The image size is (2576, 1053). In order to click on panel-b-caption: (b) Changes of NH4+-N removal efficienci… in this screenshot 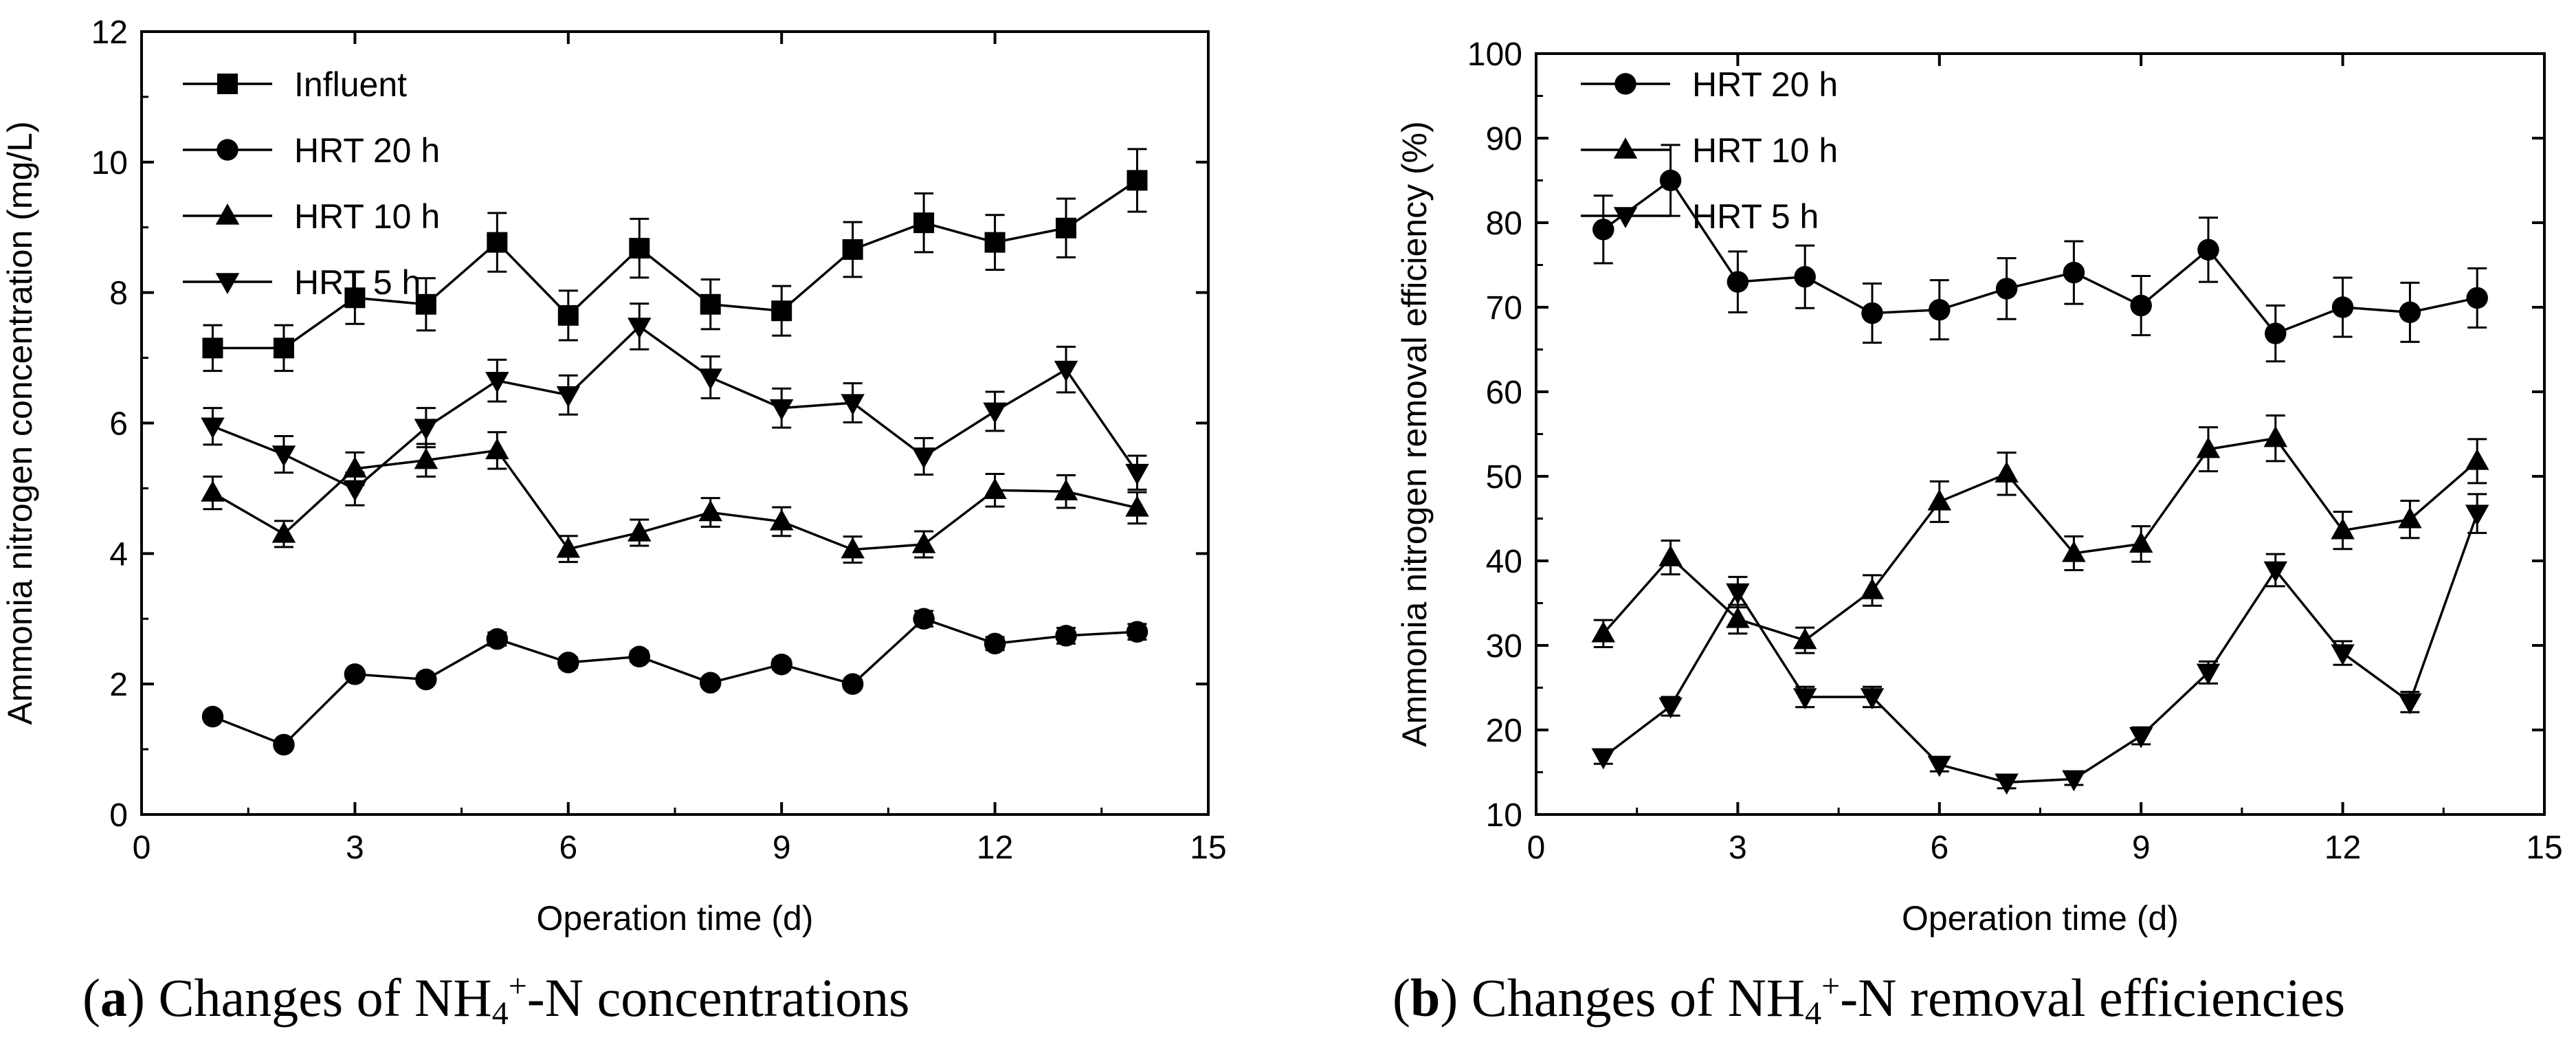, I will do `click(1868, 1000)`.